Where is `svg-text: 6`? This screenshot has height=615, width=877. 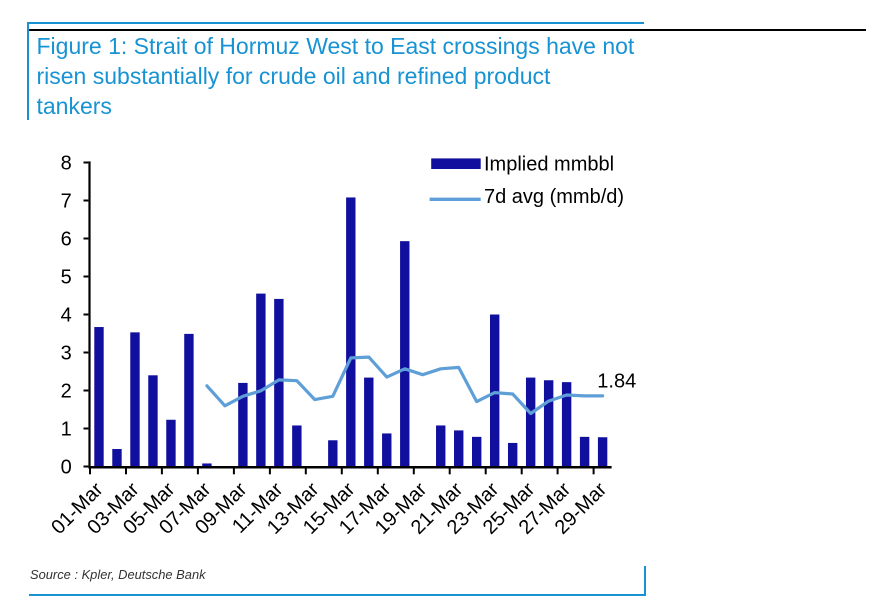
svg-text: 6 is located at coordinates (66, 240).